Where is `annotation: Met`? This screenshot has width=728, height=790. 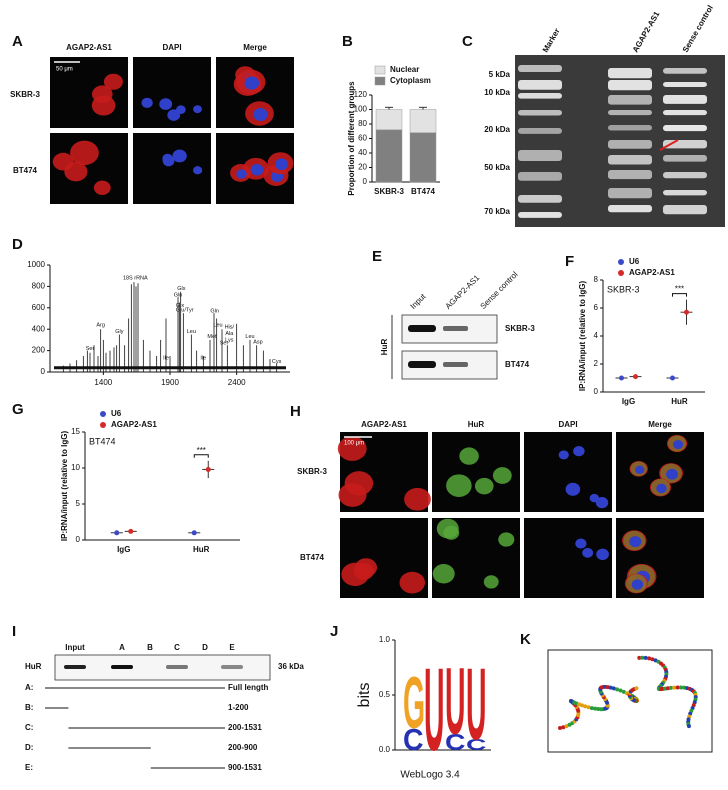
annotation: Met is located at coordinates (212, 337).